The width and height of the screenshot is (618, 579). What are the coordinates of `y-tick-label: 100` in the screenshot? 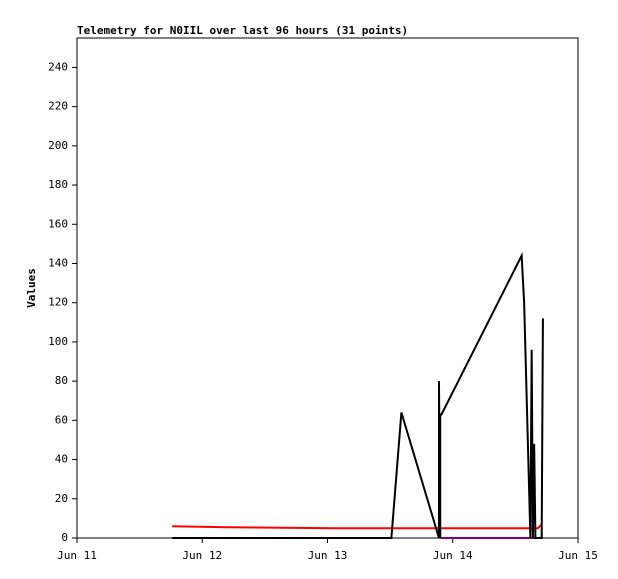 It's located at (58, 341).